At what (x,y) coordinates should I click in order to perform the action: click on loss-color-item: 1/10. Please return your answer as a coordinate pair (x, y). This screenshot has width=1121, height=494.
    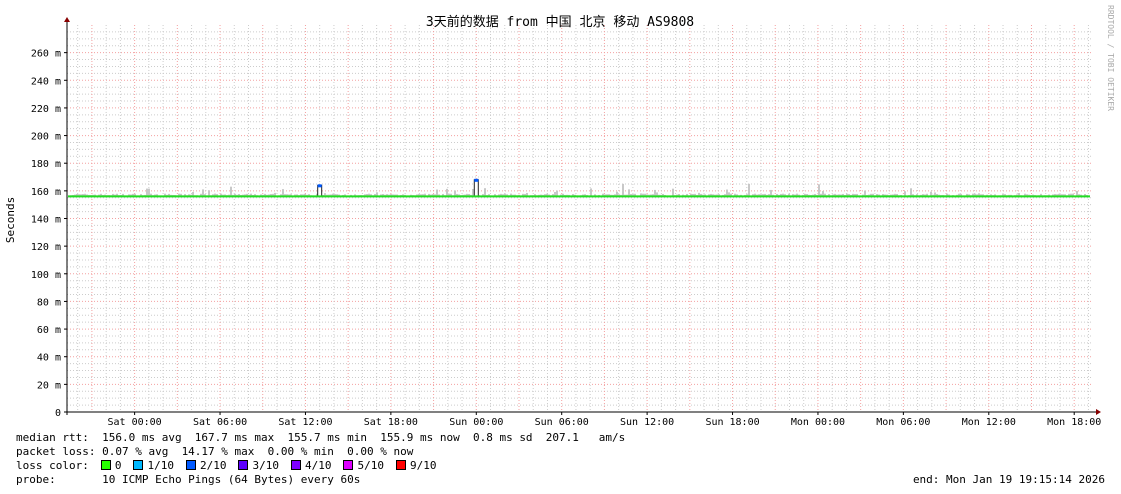
    Looking at the image, I should click on (153, 465).